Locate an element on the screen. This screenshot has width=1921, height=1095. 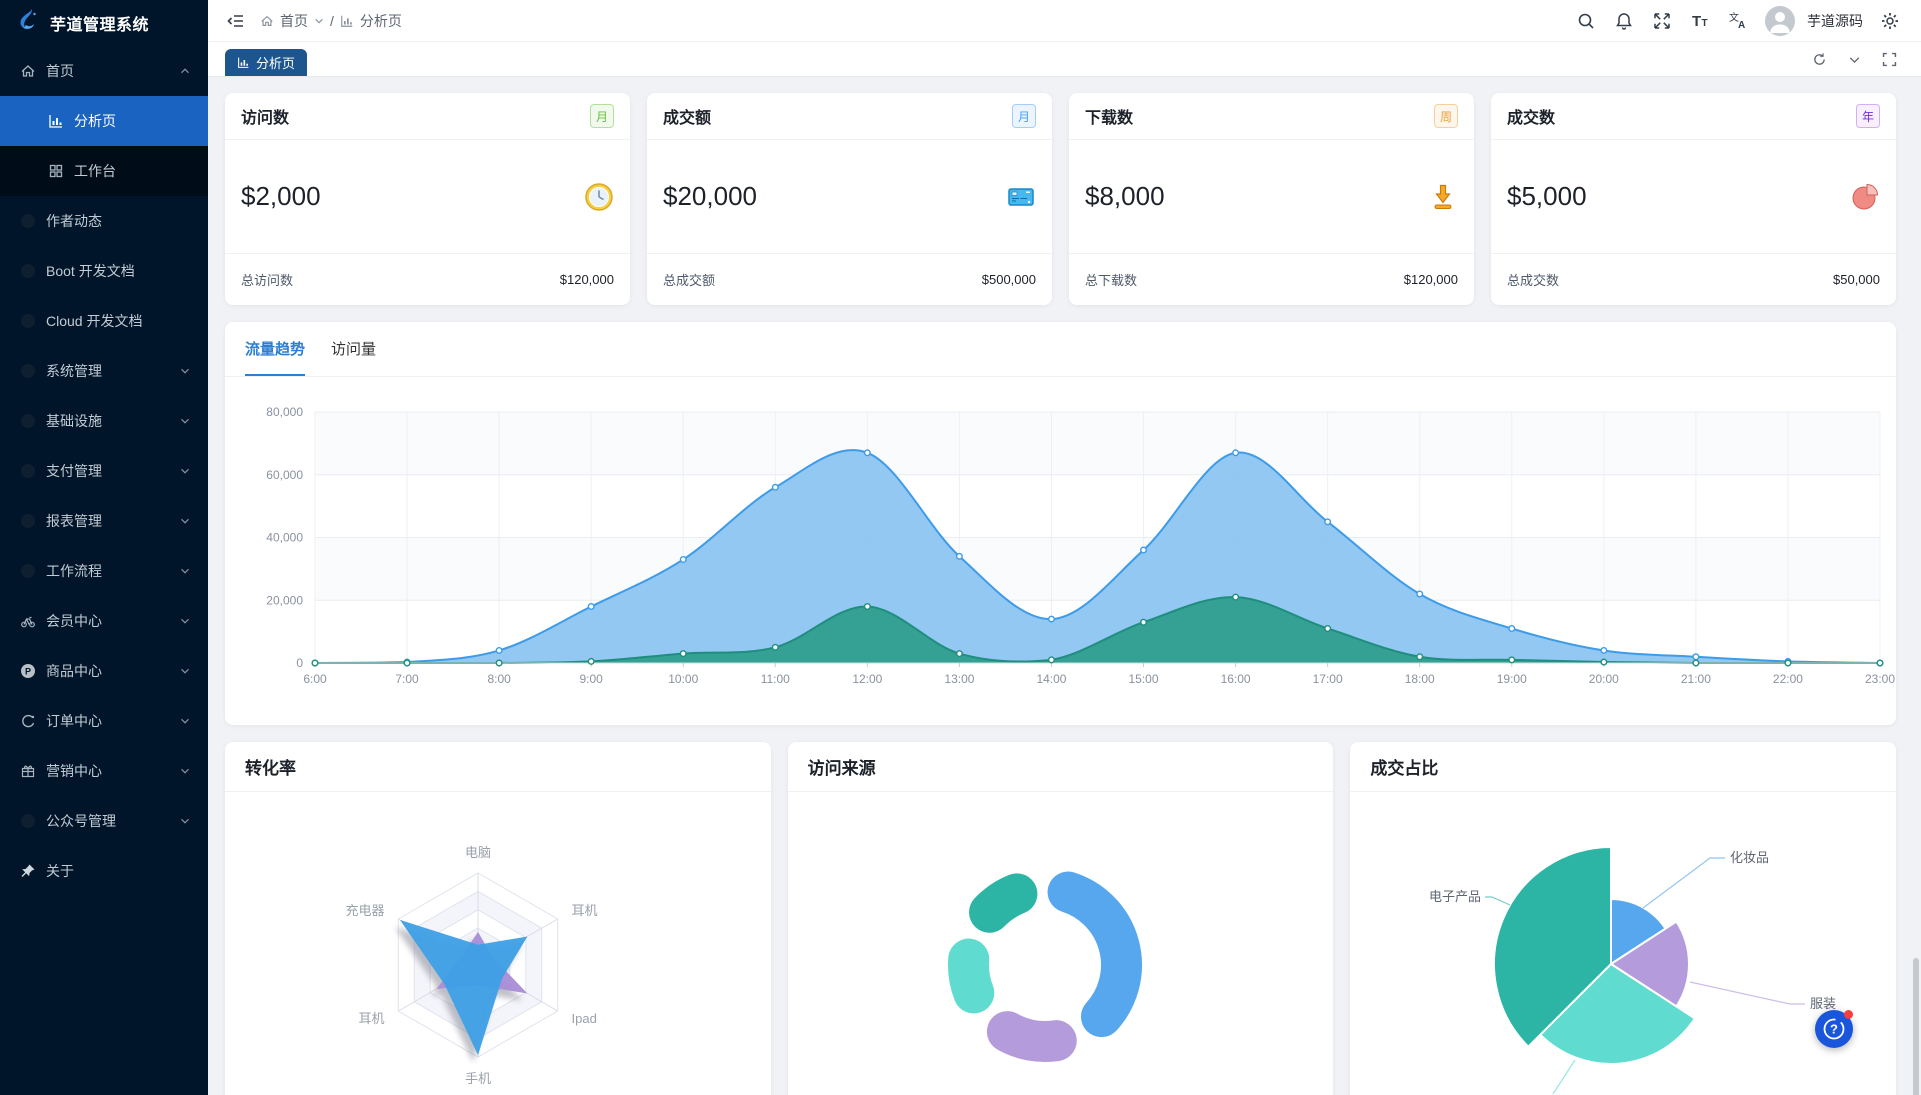
trend-tabs: 流量趋势 访问量 is located at coordinates (1060, 349).